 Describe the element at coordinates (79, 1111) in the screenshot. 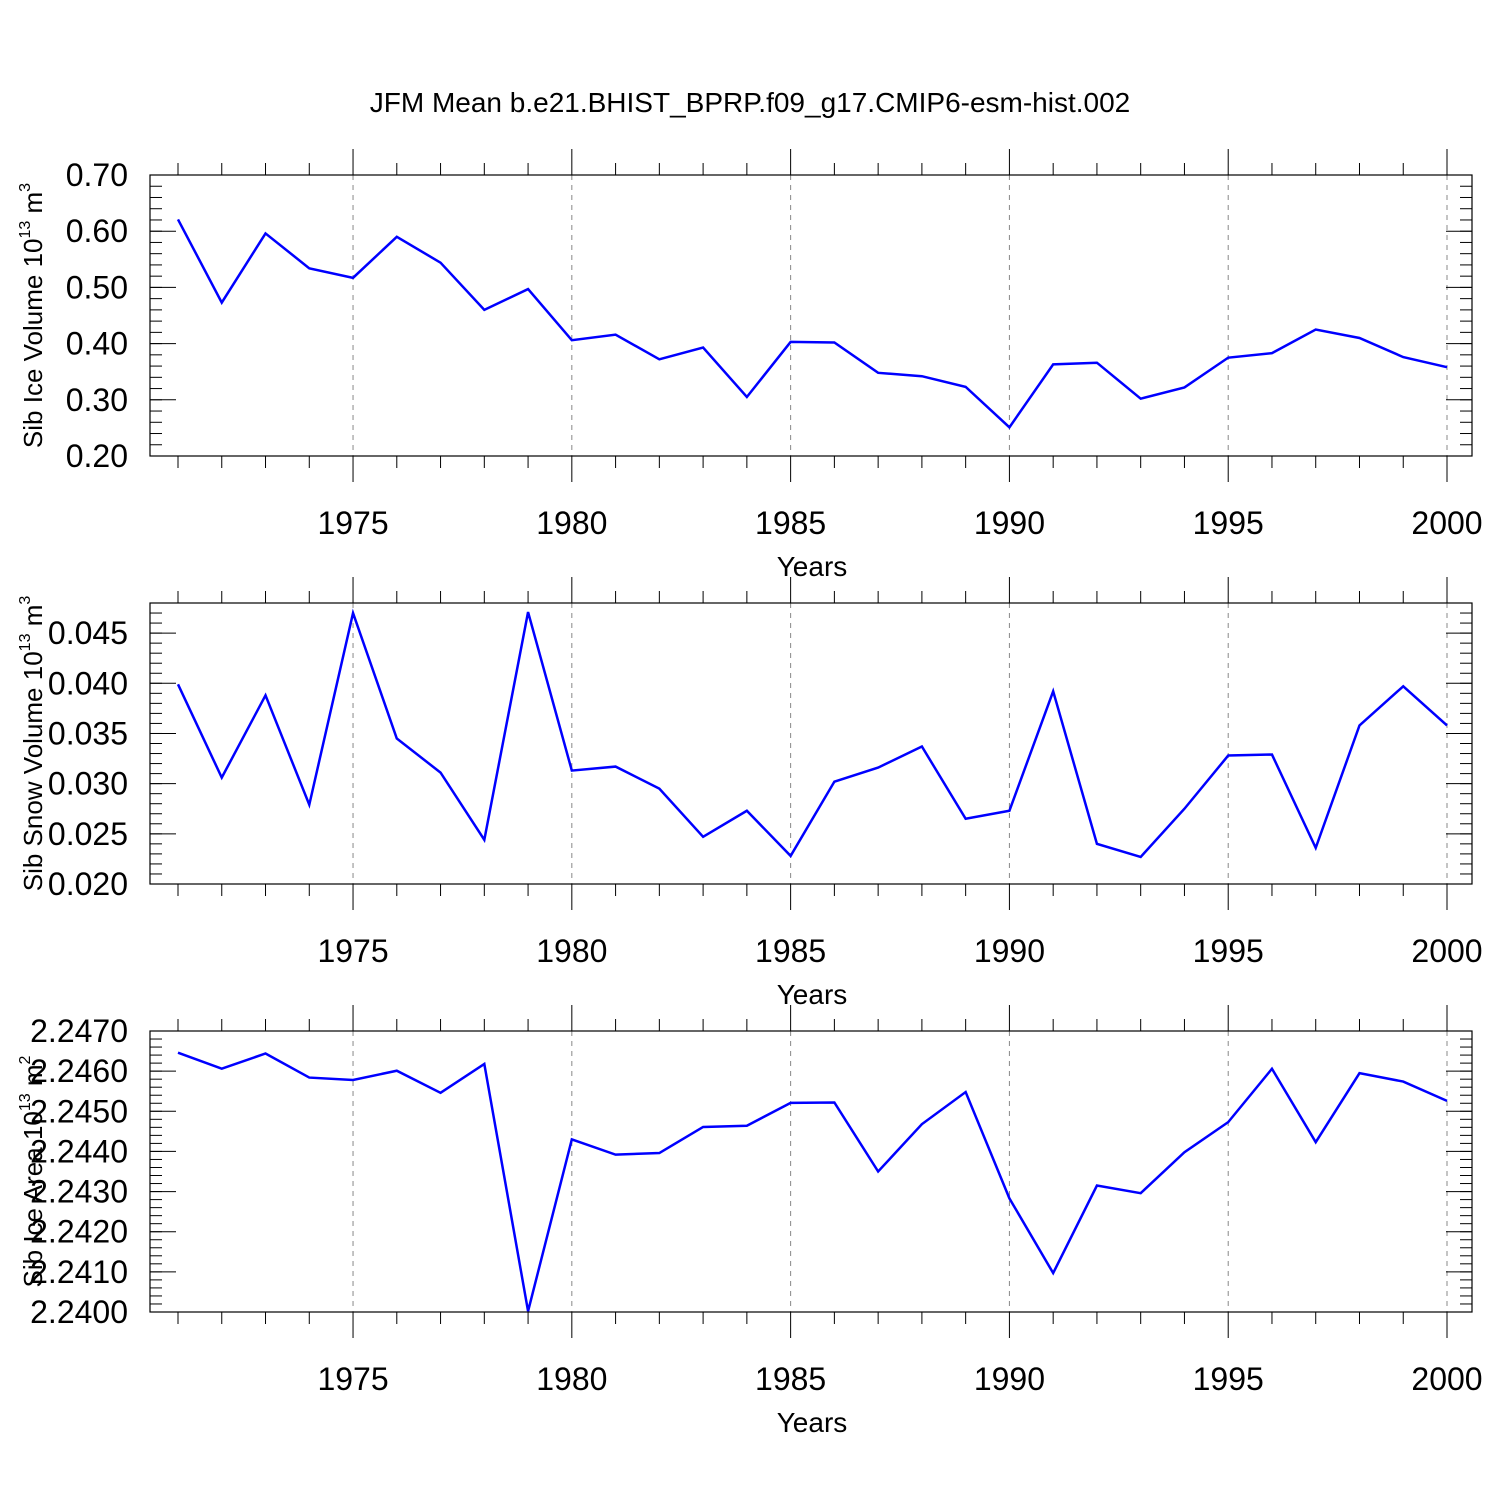

I see `y-tick-label: 2.2450` at that location.